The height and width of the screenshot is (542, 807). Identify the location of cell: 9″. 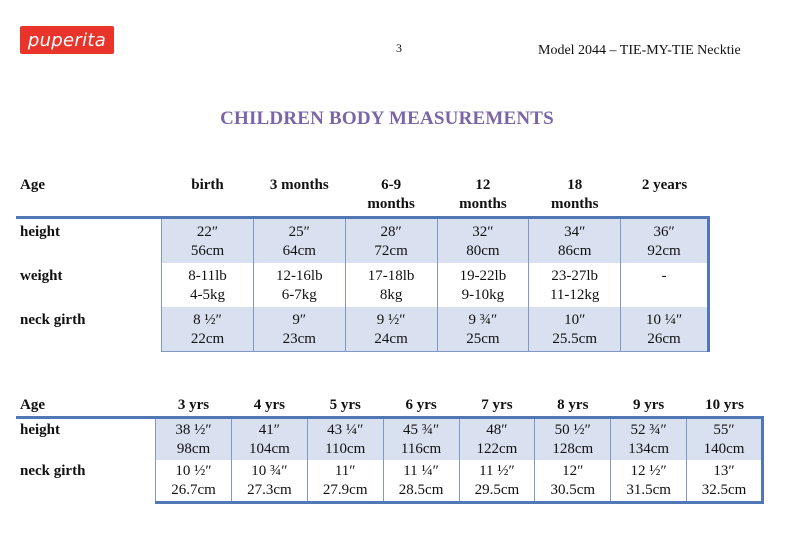
(299, 318).